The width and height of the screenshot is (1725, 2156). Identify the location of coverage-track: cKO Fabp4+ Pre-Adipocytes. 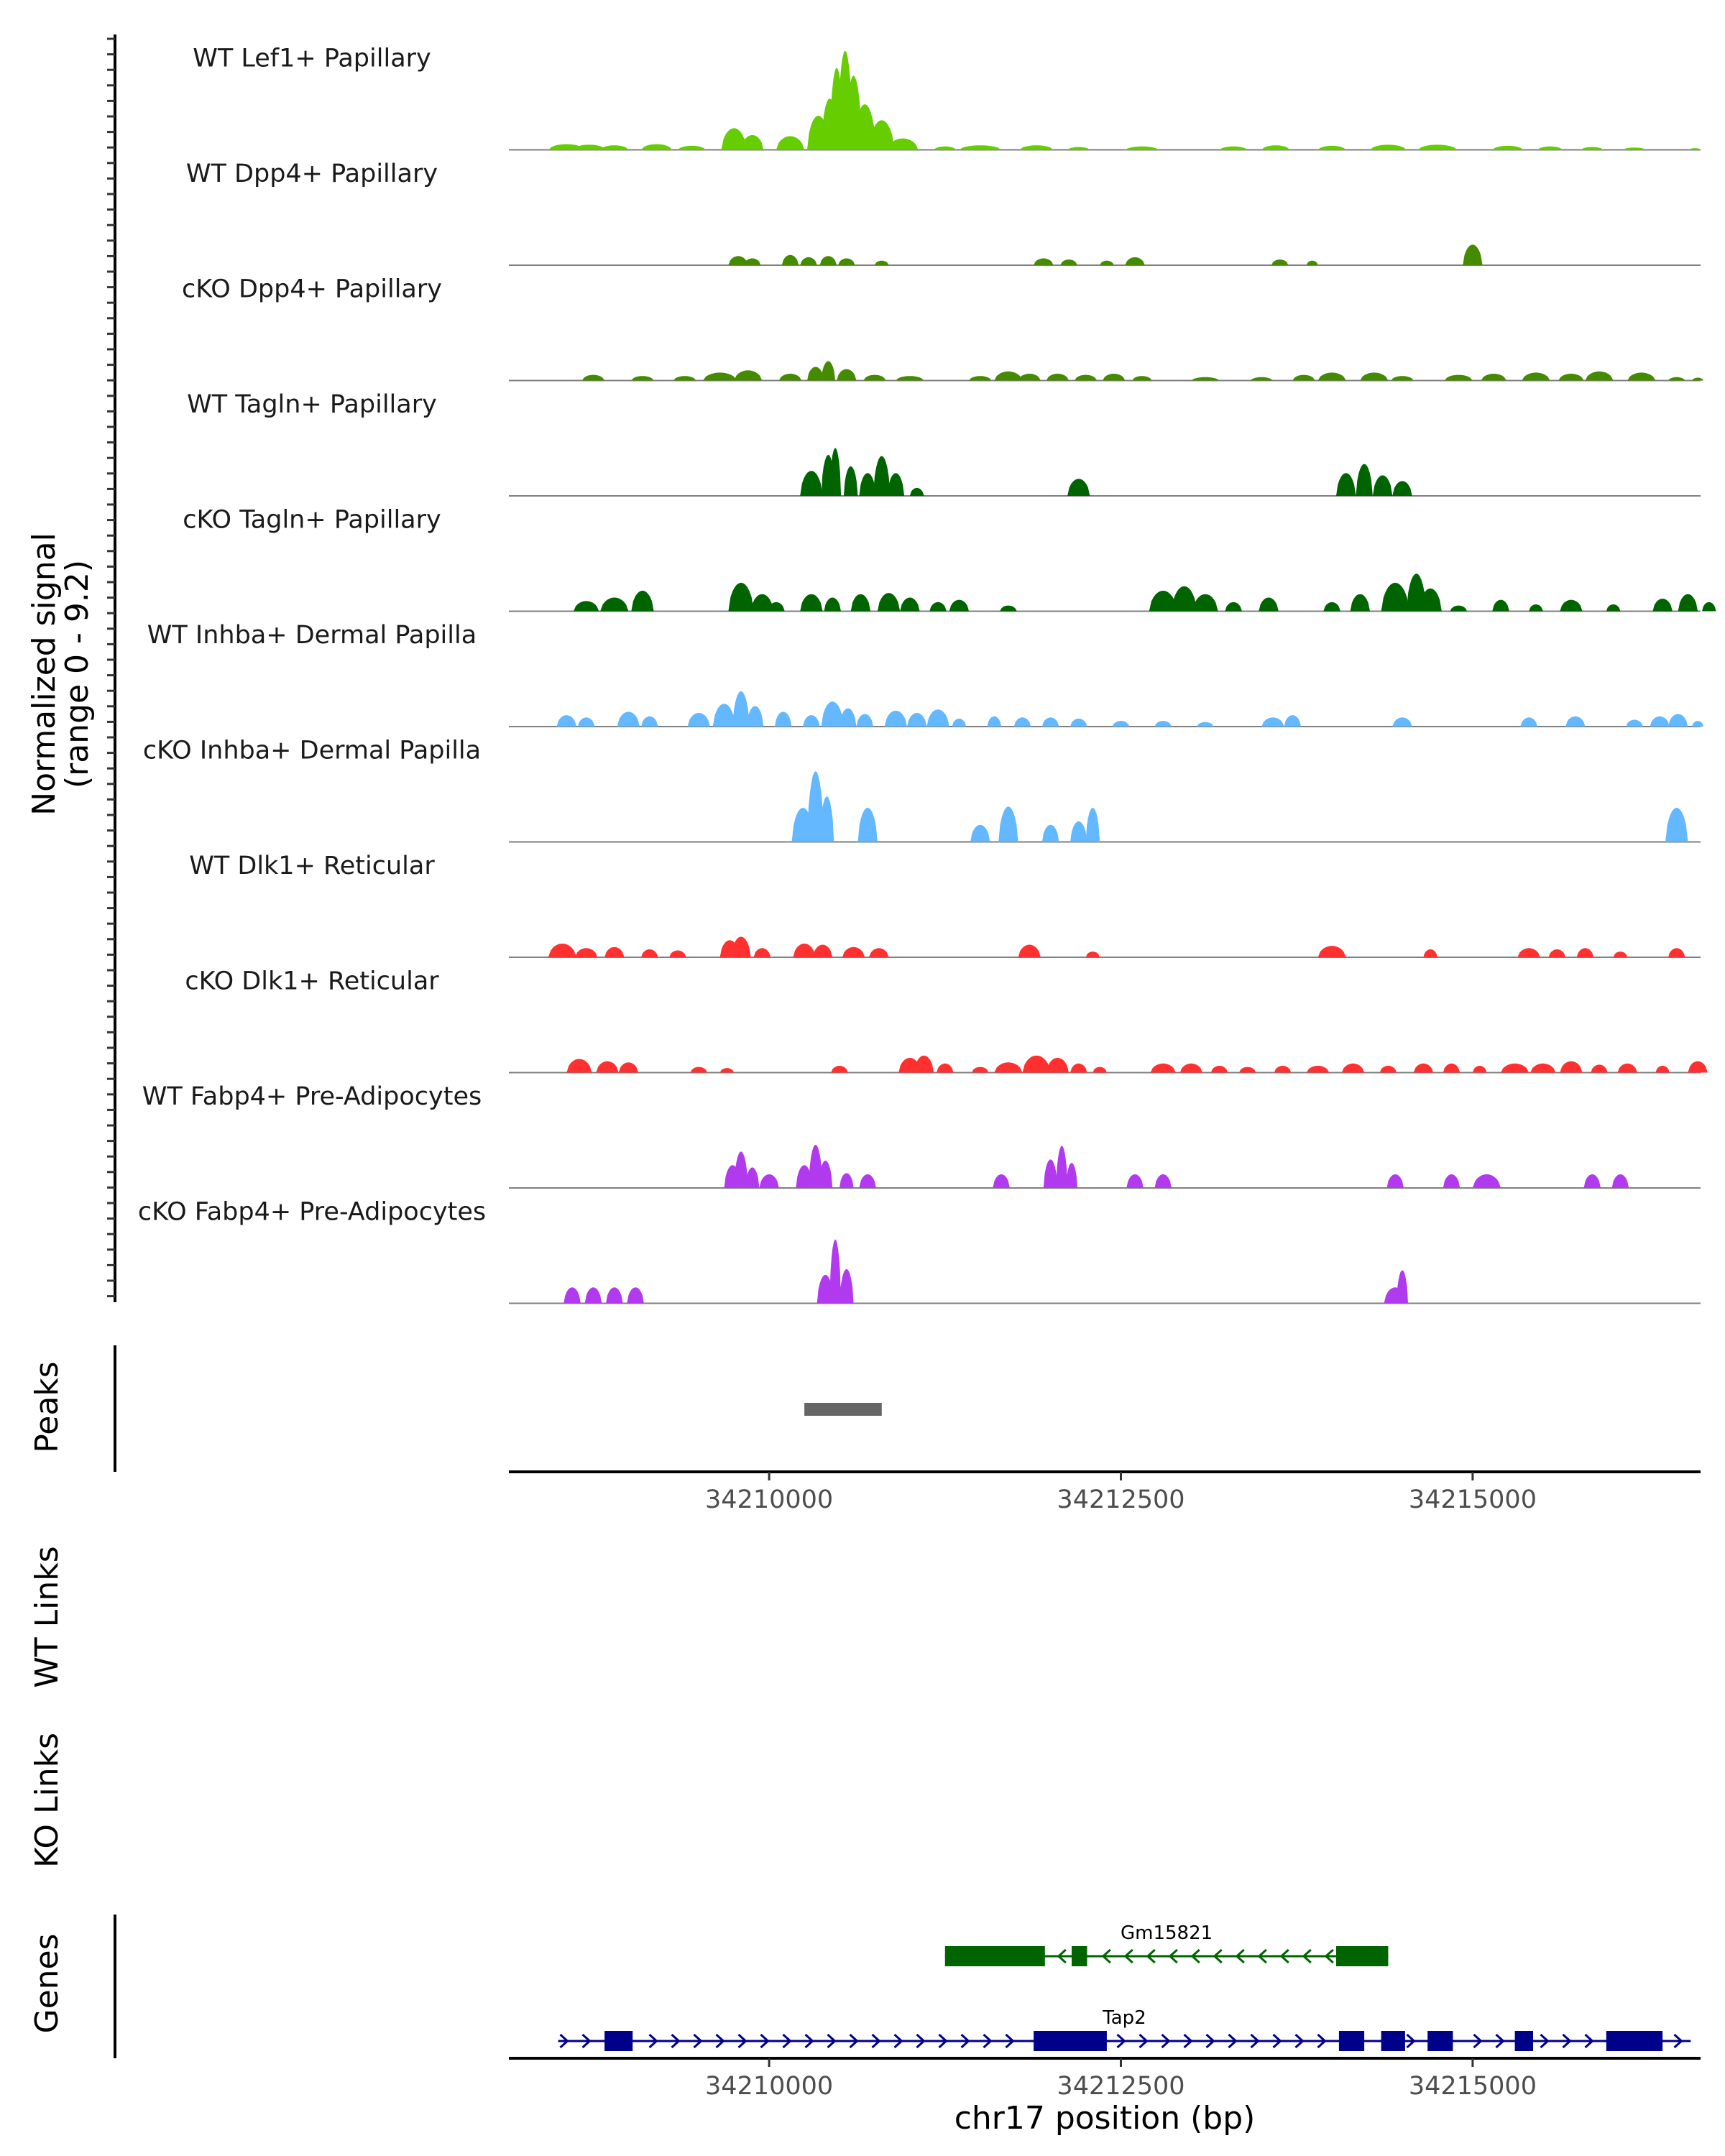
(919, 1251).